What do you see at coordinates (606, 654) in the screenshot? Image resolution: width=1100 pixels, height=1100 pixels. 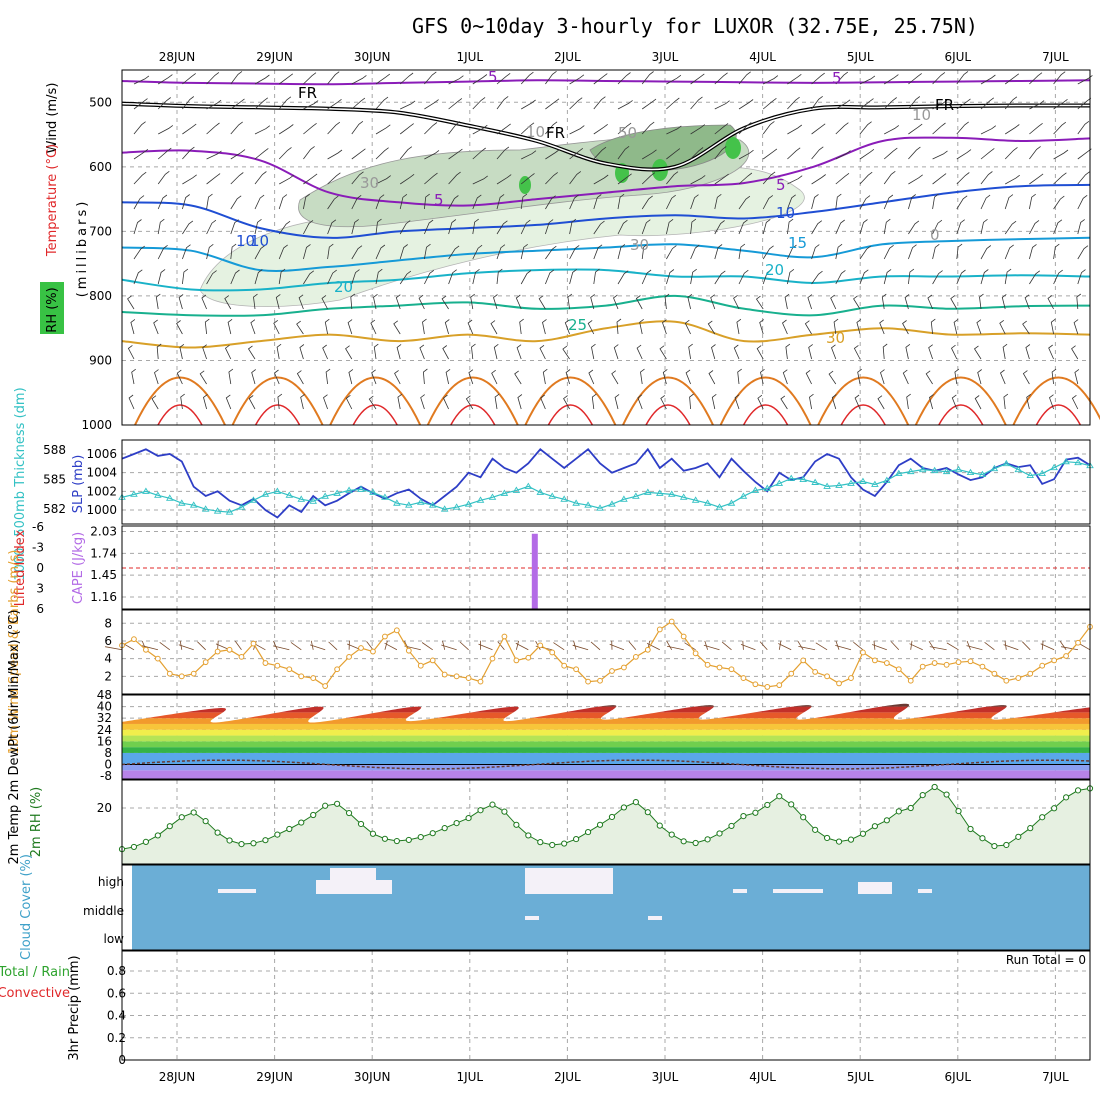 I see `series-wind-speed` at bounding box center [606, 654].